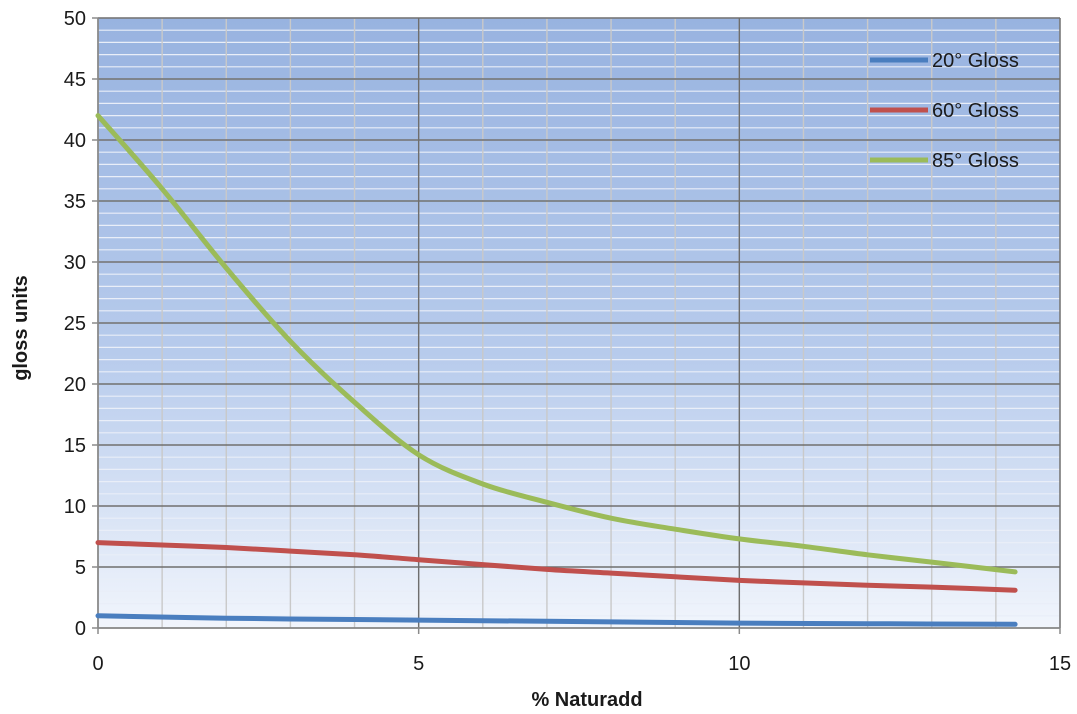 Image resolution: width=1077 pixels, height=714 pixels. I want to click on y-tick-label: 5, so click(80, 568).